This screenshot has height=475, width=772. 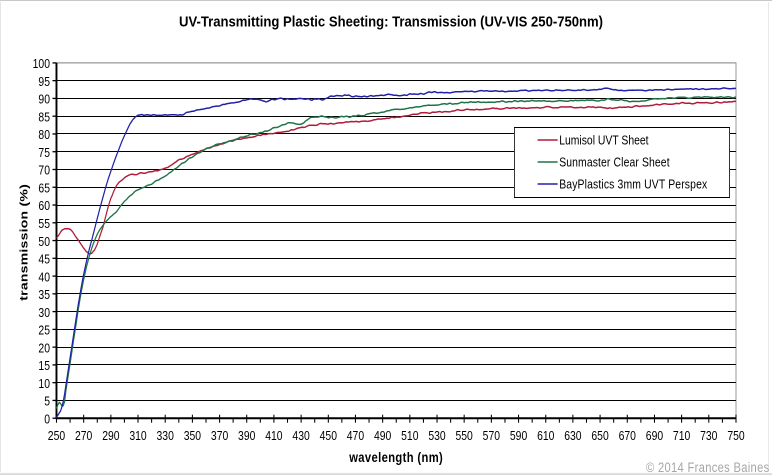 I want to click on svg-text: 30, so click(x=44, y=313).